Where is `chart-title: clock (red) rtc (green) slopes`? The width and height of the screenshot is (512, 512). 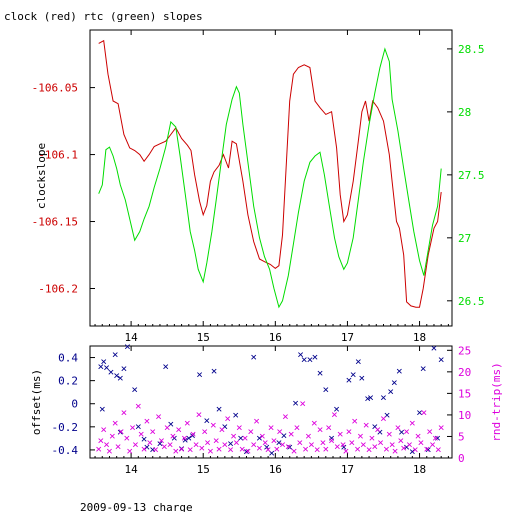
chart-title: clock (red) rtc (green) slopes is located at coordinates (103, 16).